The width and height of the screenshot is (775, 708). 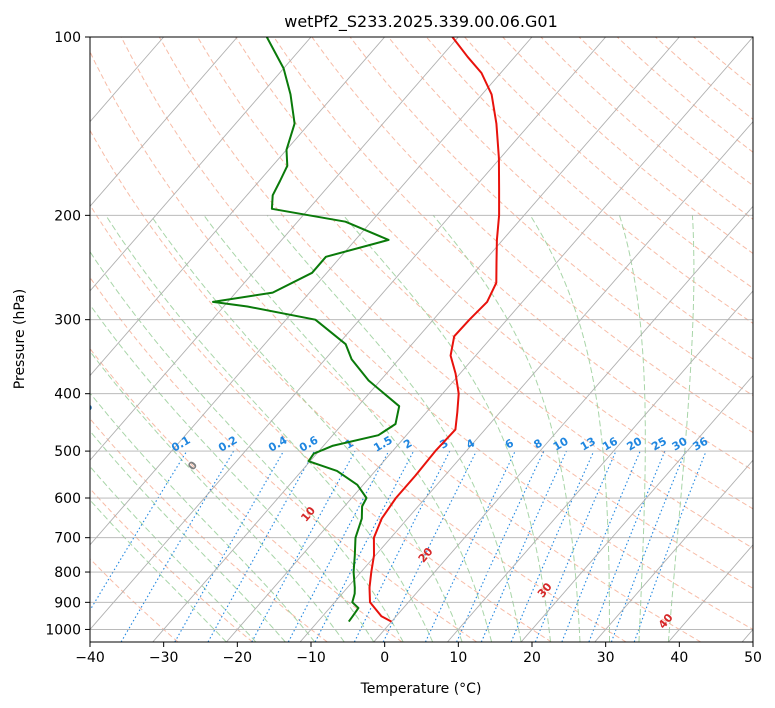 What do you see at coordinates (67, 334) in the screenshot?
I see `y-axis: 100 200 300 400 500 600 700 800 900 1000` at bounding box center [67, 334].